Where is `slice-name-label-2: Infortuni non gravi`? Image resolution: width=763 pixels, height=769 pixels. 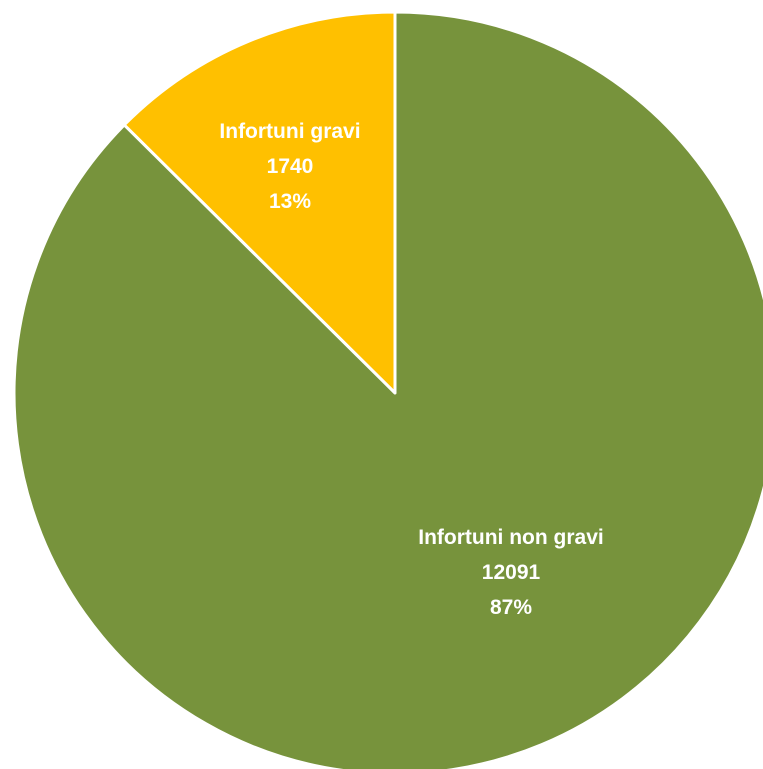 slice-name-label-2: Infortuni non gravi is located at coordinates (510, 537).